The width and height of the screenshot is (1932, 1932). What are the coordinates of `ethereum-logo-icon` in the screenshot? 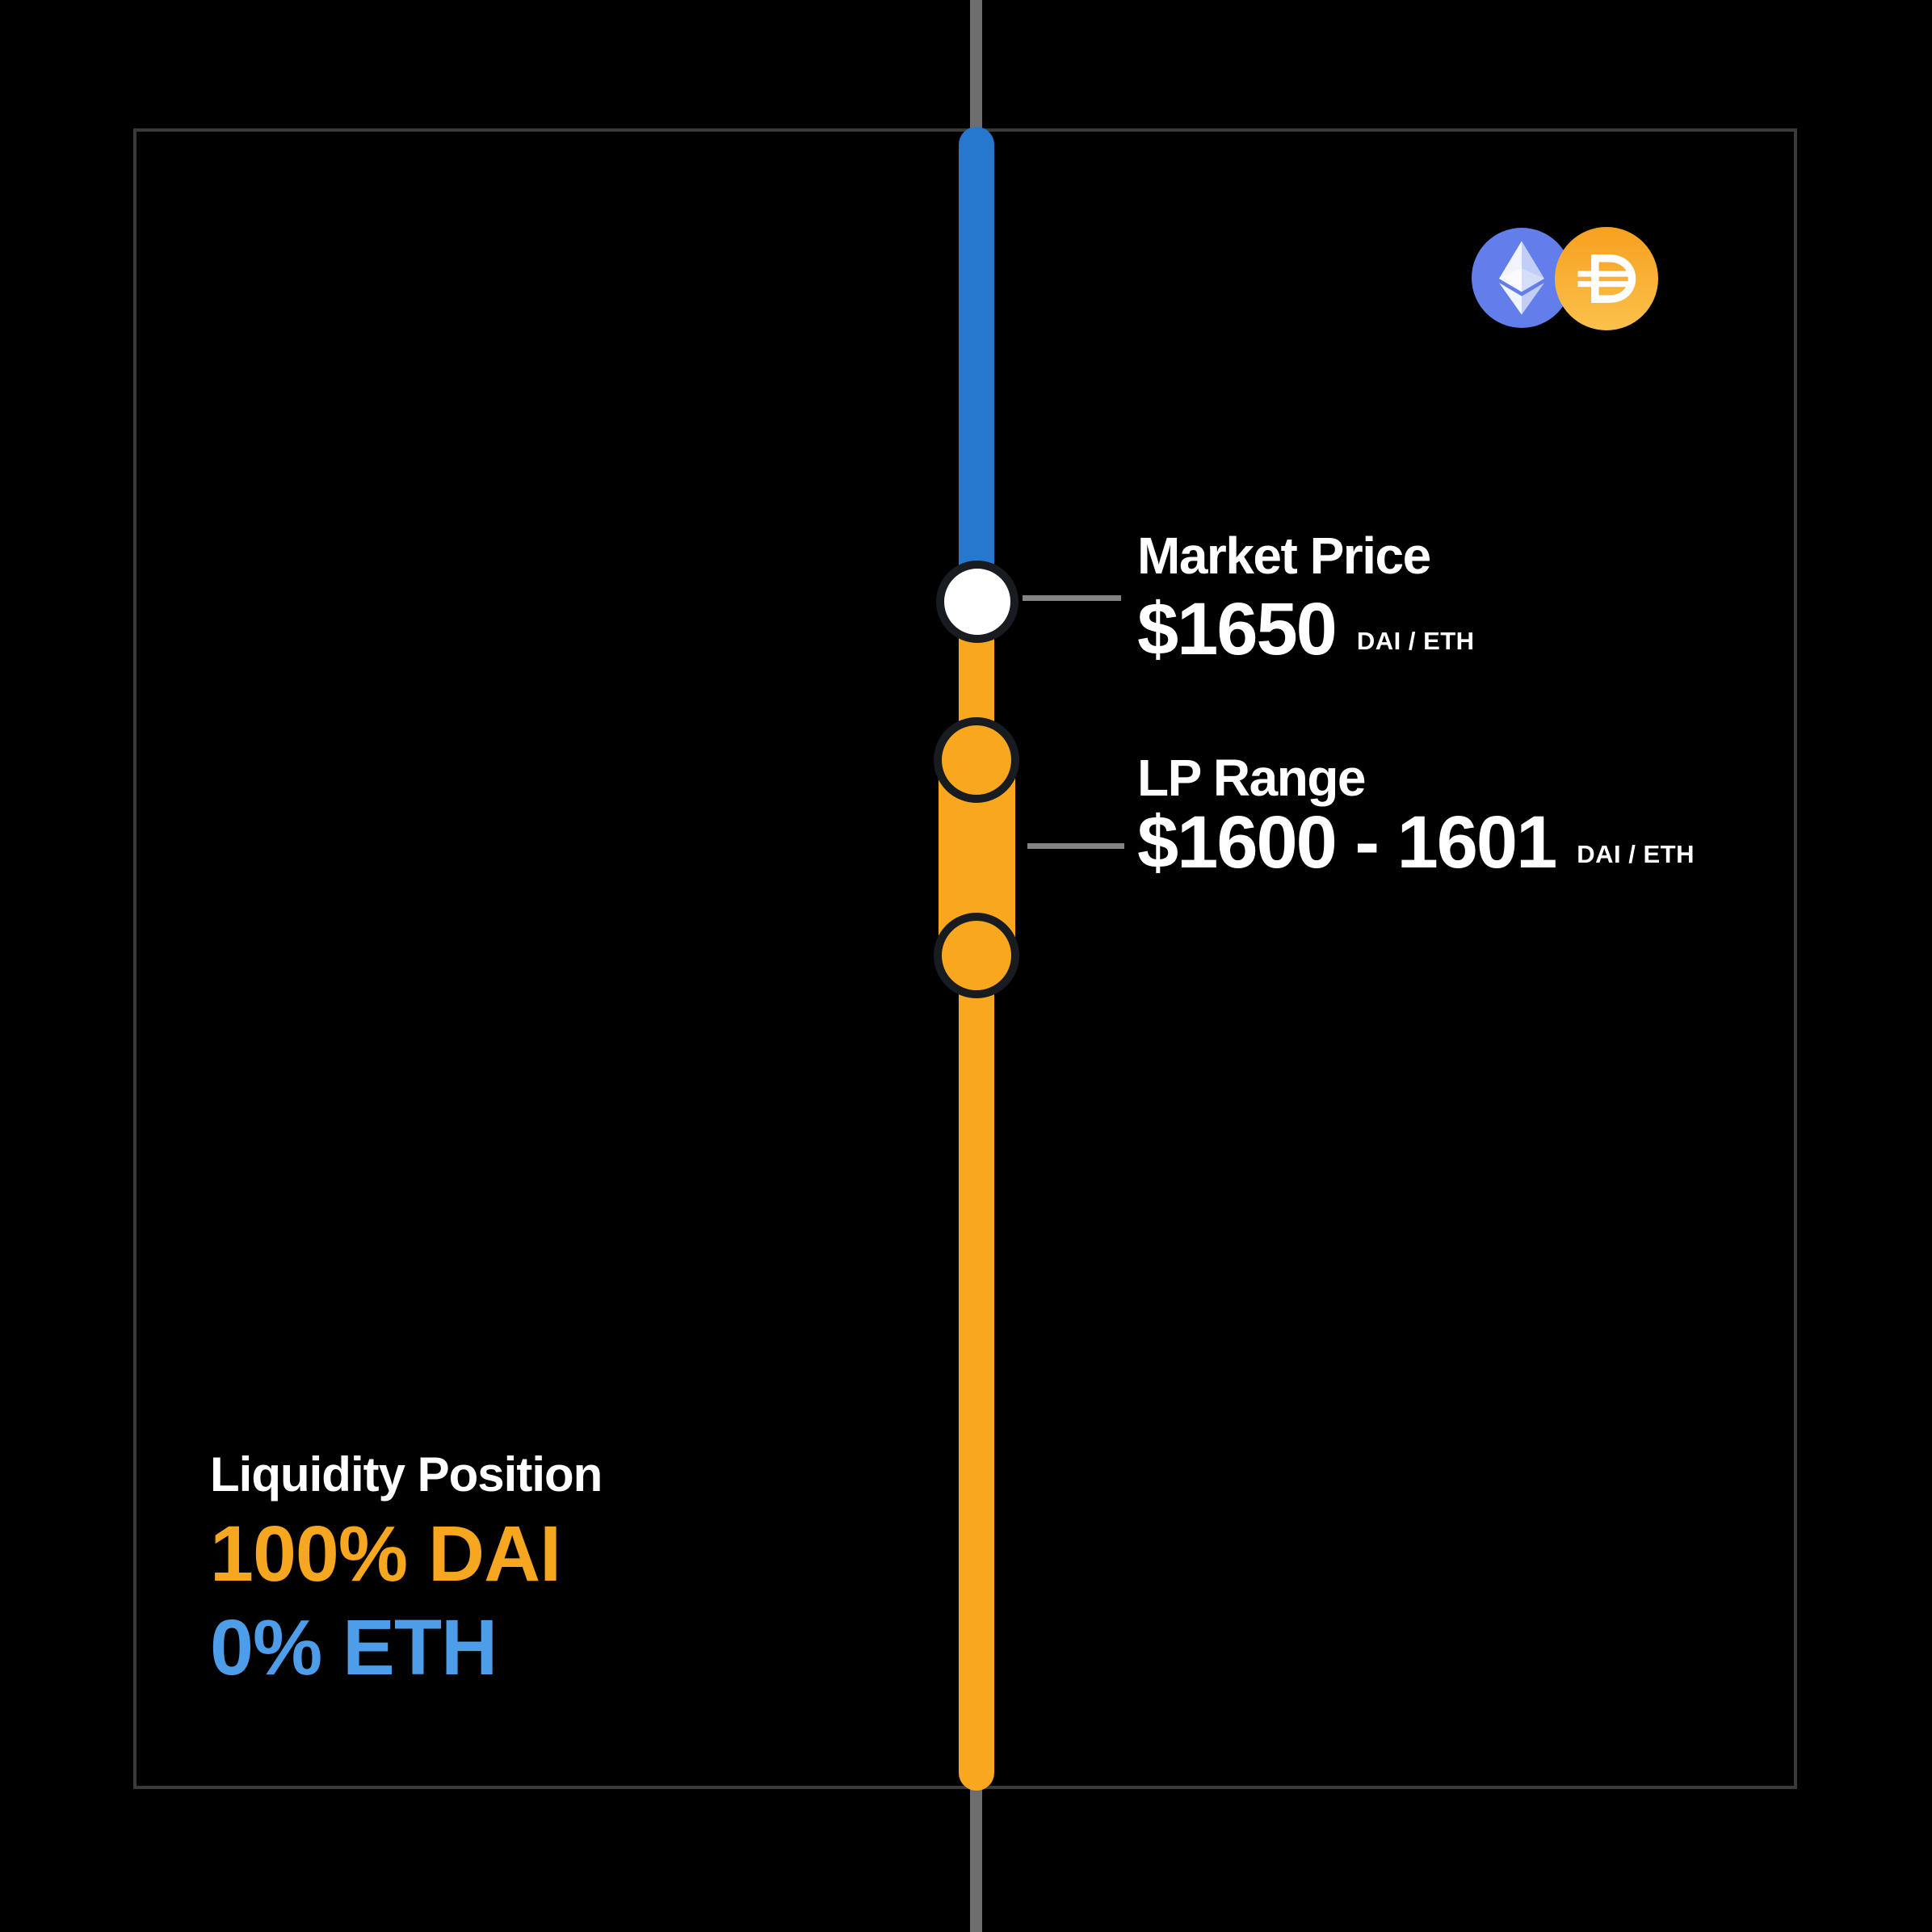 It's located at (1521, 278).